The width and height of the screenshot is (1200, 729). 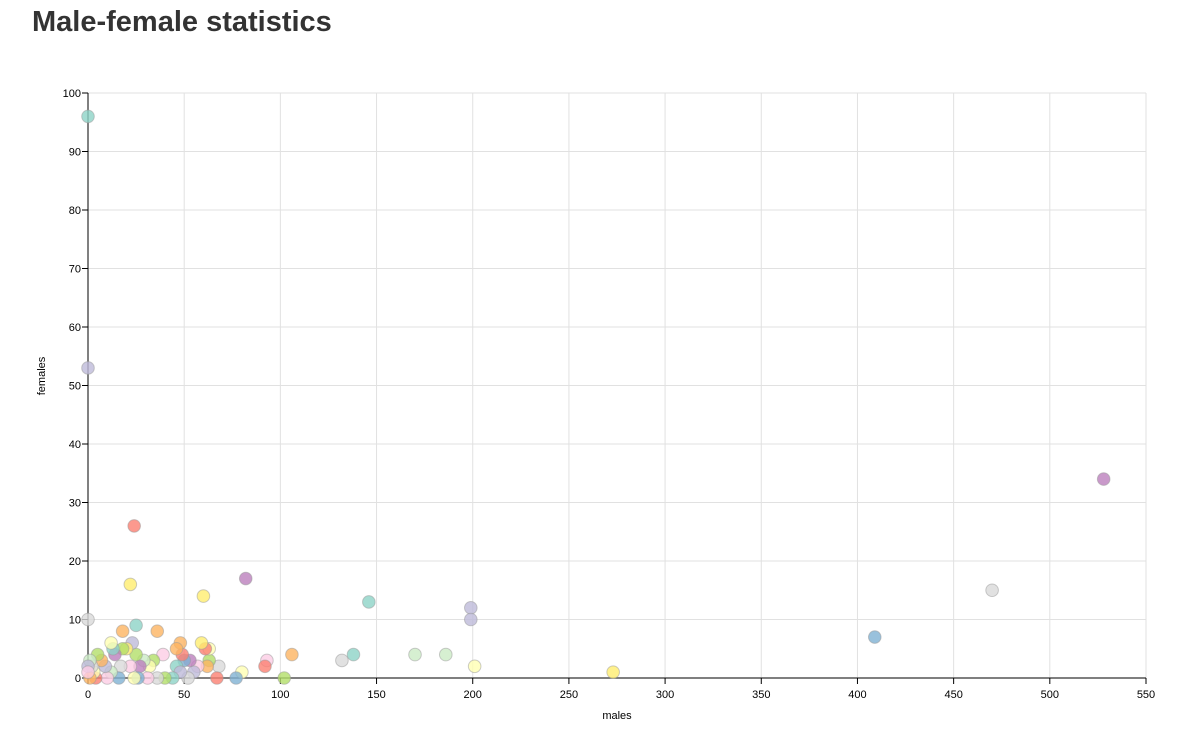 What do you see at coordinates (75, 445) in the screenshot?
I see `y-tick-label: 40` at bounding box center [75, 445].